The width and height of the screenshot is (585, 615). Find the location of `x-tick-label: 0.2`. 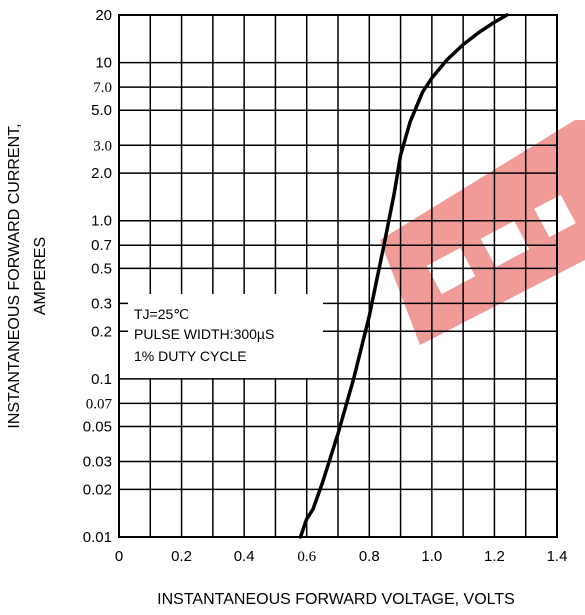

x-tick-label: 0.2 is located at coordinates (181, 556).